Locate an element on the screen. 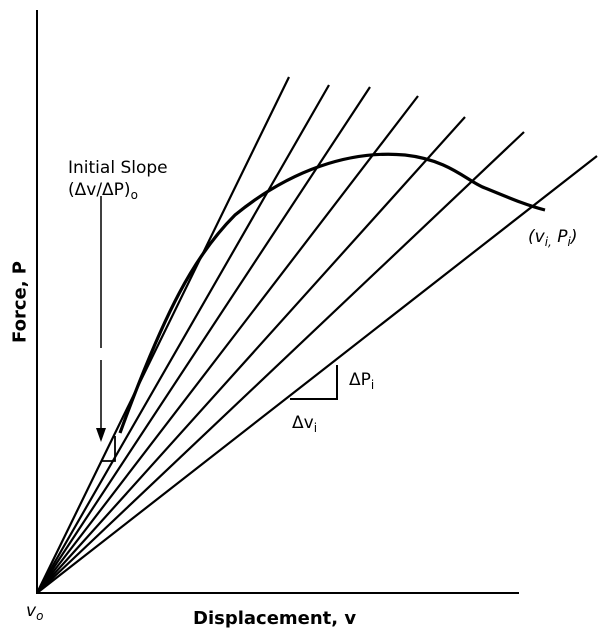  delta-v-label: Δvi is located at coordinates (305, 424).